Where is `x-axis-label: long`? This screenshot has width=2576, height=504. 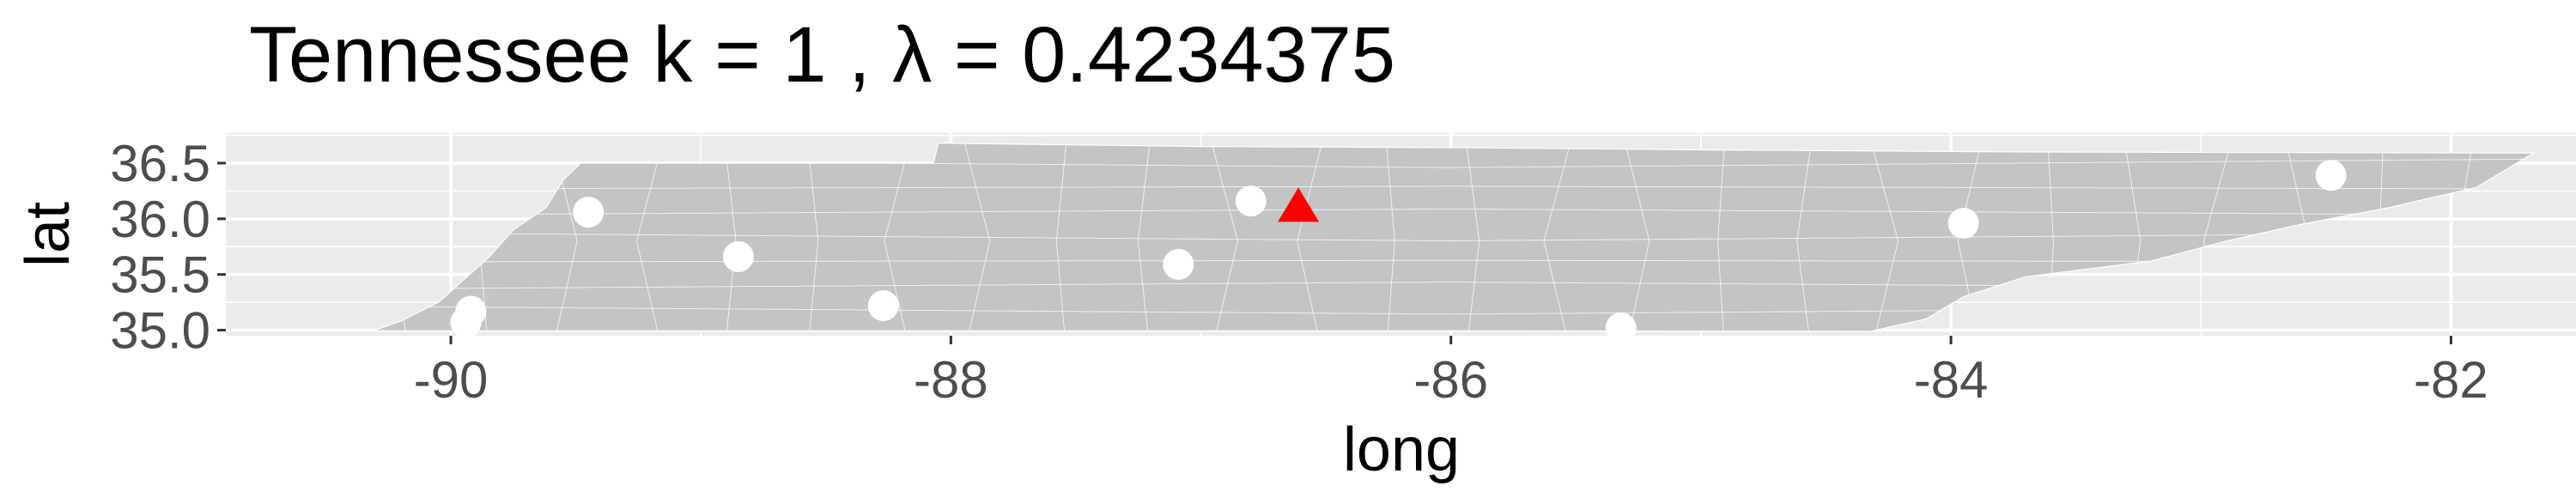
x-axis-label: long is located at coordinates (1401, 450).